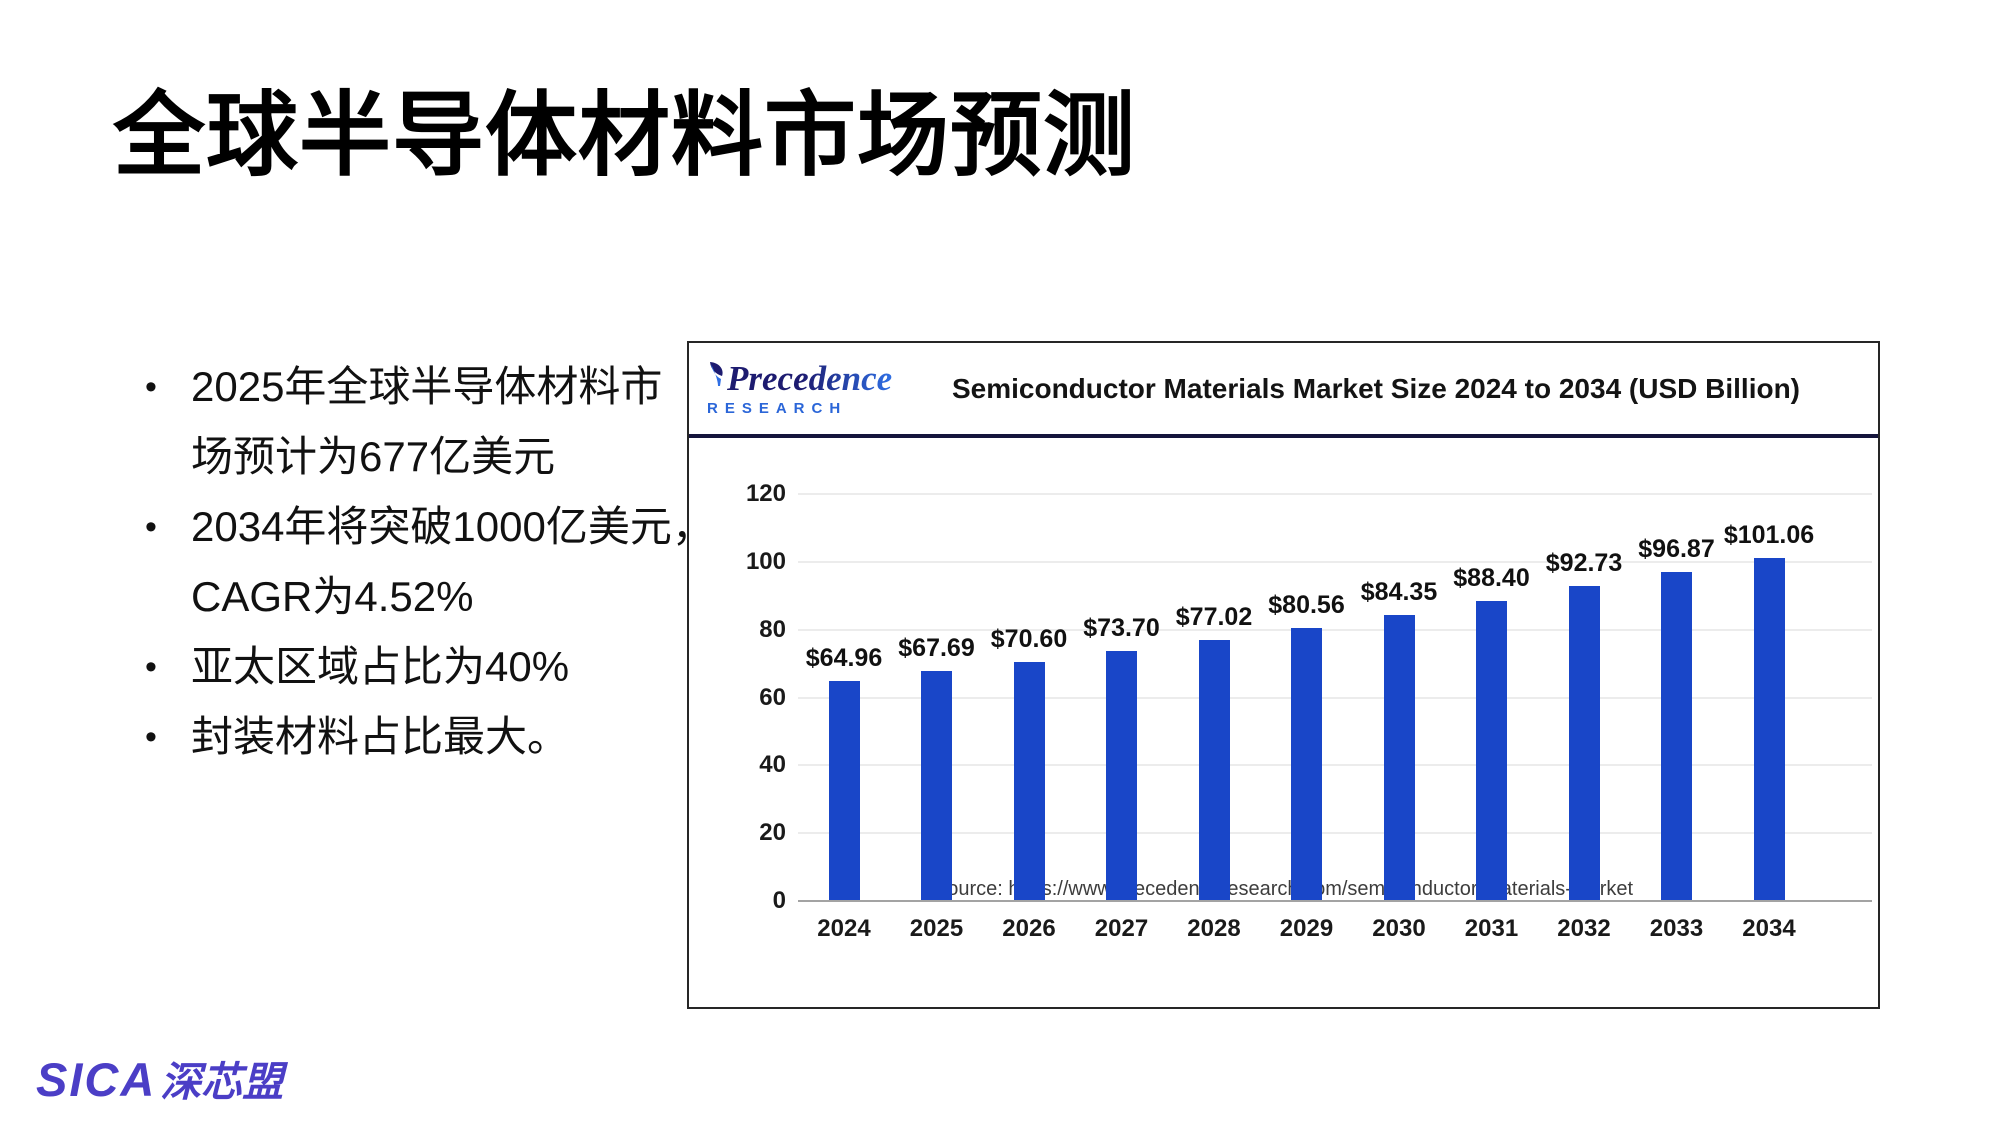 Image resolution: width=2000 pixels, height=1125 pixels. I want to click on bar-2033, so click(1676, 736).